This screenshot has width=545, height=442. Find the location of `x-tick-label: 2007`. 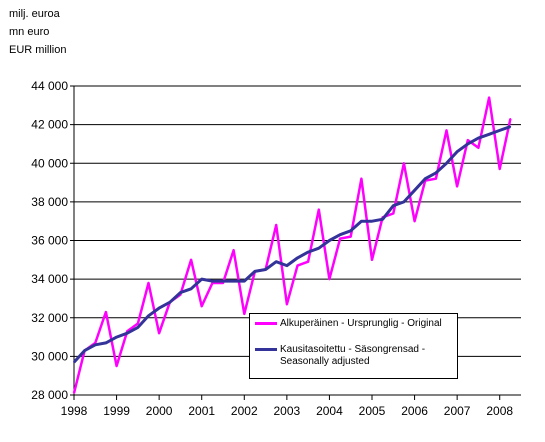

x-tick-label: 2007 is located at coordinates (457, 411).